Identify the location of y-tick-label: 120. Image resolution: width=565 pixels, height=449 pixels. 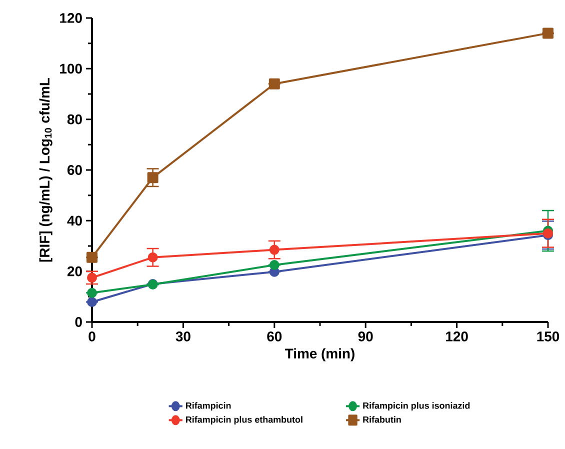
(71, 18).